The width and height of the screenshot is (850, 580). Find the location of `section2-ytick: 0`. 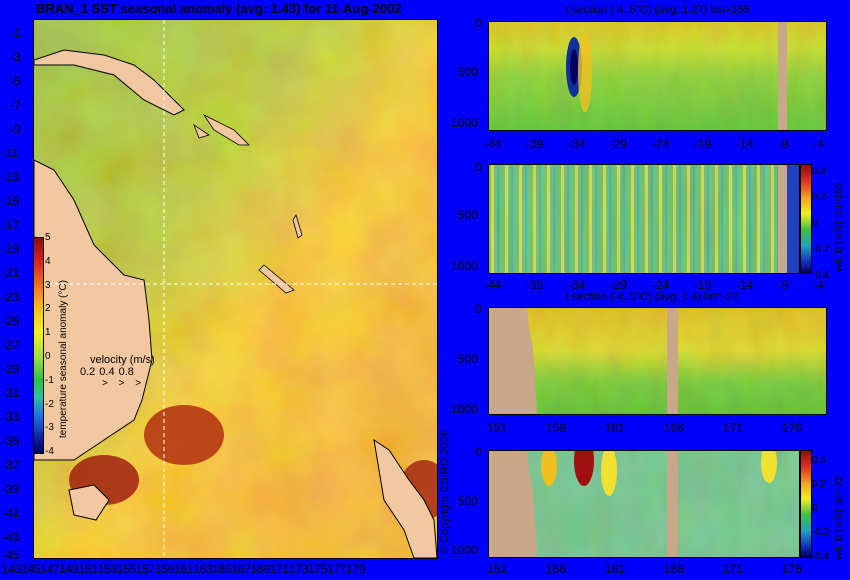

section2-ytick: 0 is located at coordinates (478, 167).